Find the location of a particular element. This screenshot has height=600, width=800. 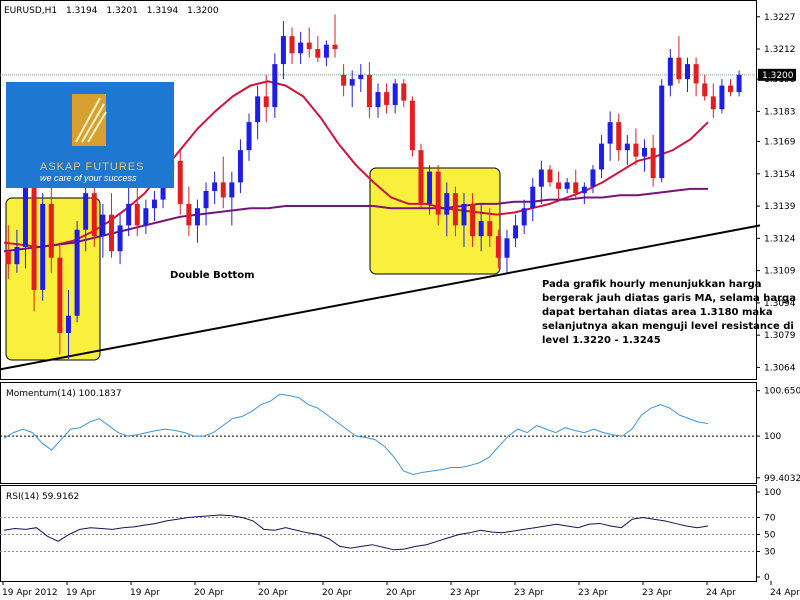

commentary-line: level 1.3220 - 1.3245 is located at coordinates (601, 340).